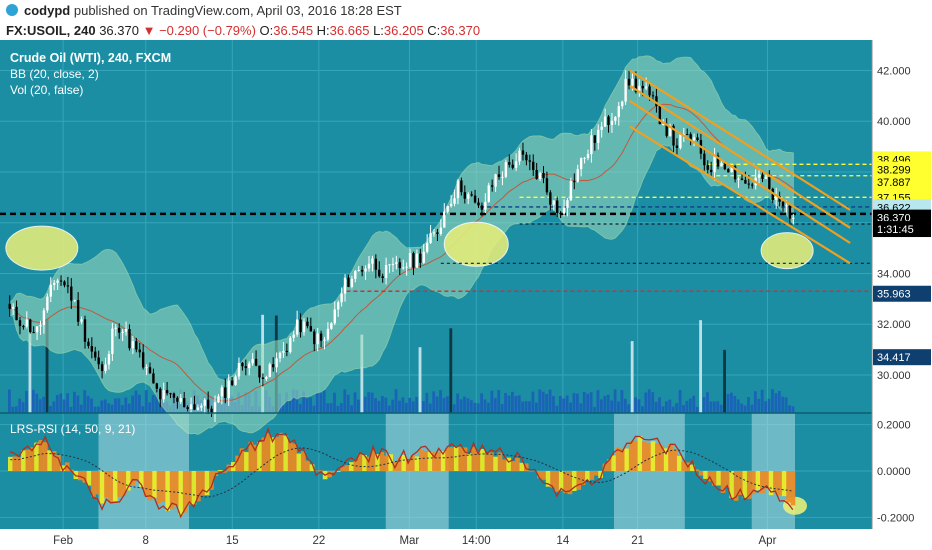 Image resolution: width=932 pixels, height=550 pixels. What do you see at coordinates (895, 230) in the screenshot?
I see `price-label: 1:31:45` at bounding box center [895, 230].